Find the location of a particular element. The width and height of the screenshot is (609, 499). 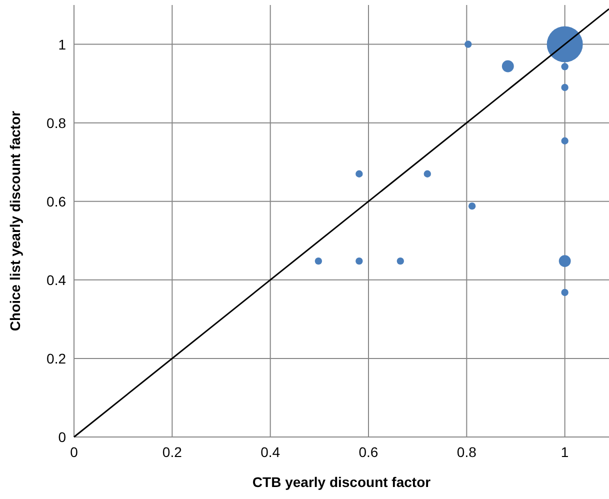

x-tick-label: 0.2 is located at coordinates (172, 452).